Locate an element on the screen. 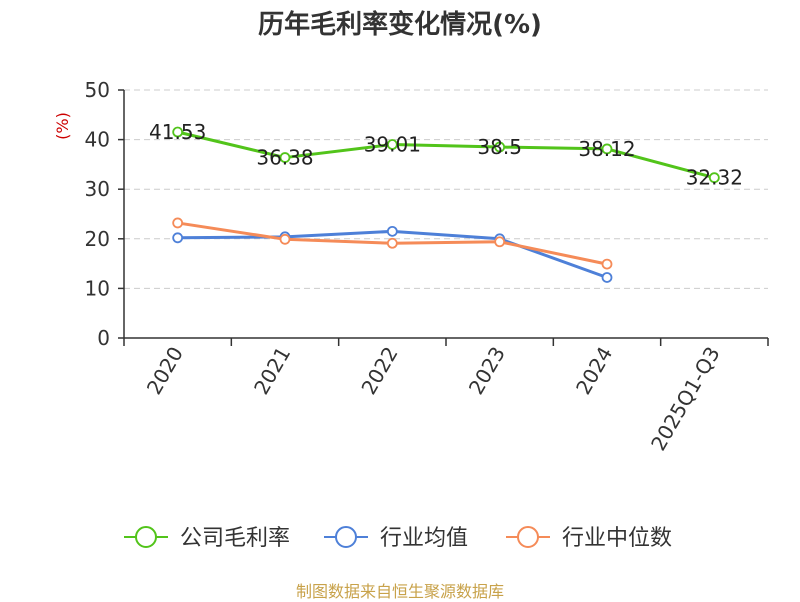 This screenshot has width=800, height=602. data-label: 32.32 is located at coordinates (714, 178).